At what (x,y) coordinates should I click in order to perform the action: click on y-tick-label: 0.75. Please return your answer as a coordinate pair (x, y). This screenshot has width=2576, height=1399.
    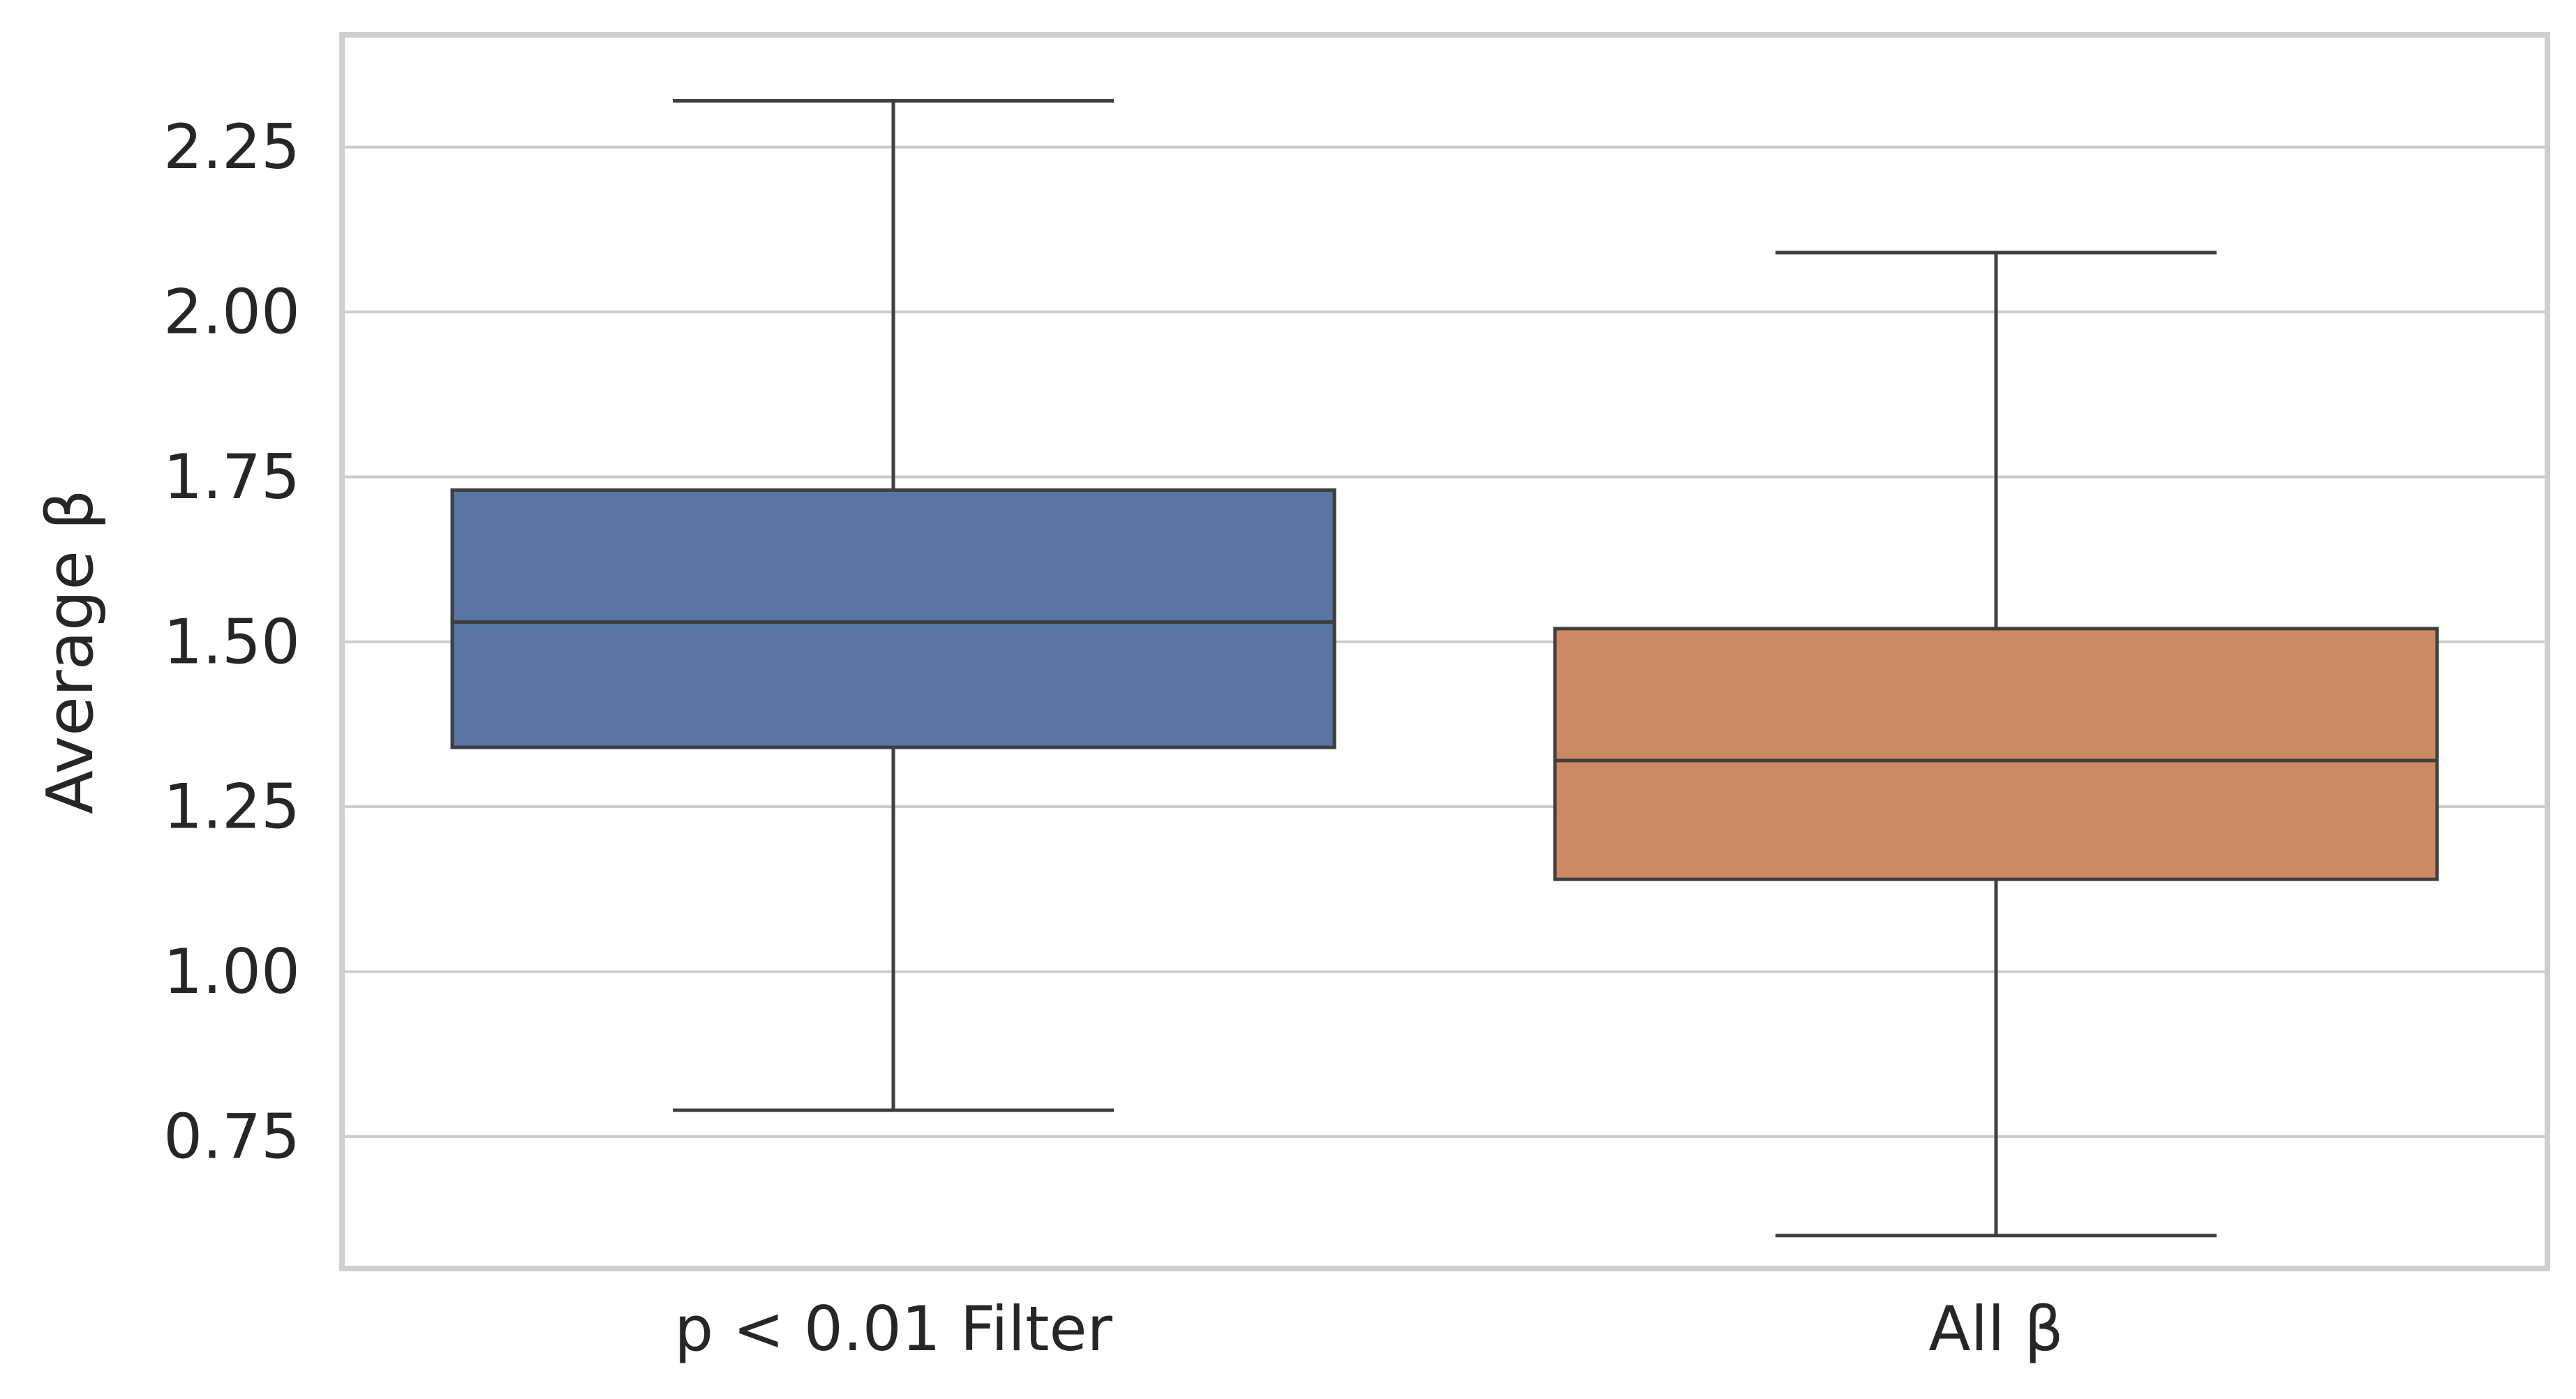
    Looking at the image, I should click on (232, 1136).